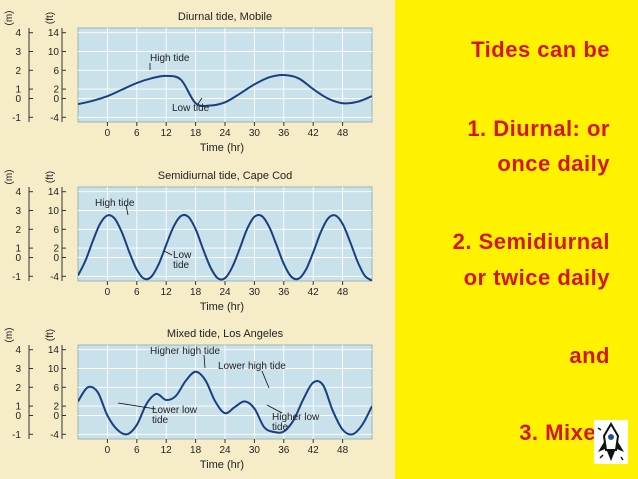 Image resolution: width=638 pixels, height=479 pixels. Describe the element at coordinates (538, 128) in the screenshot. I see `diurnal-heading: 1. Diurnal: or` at that location.